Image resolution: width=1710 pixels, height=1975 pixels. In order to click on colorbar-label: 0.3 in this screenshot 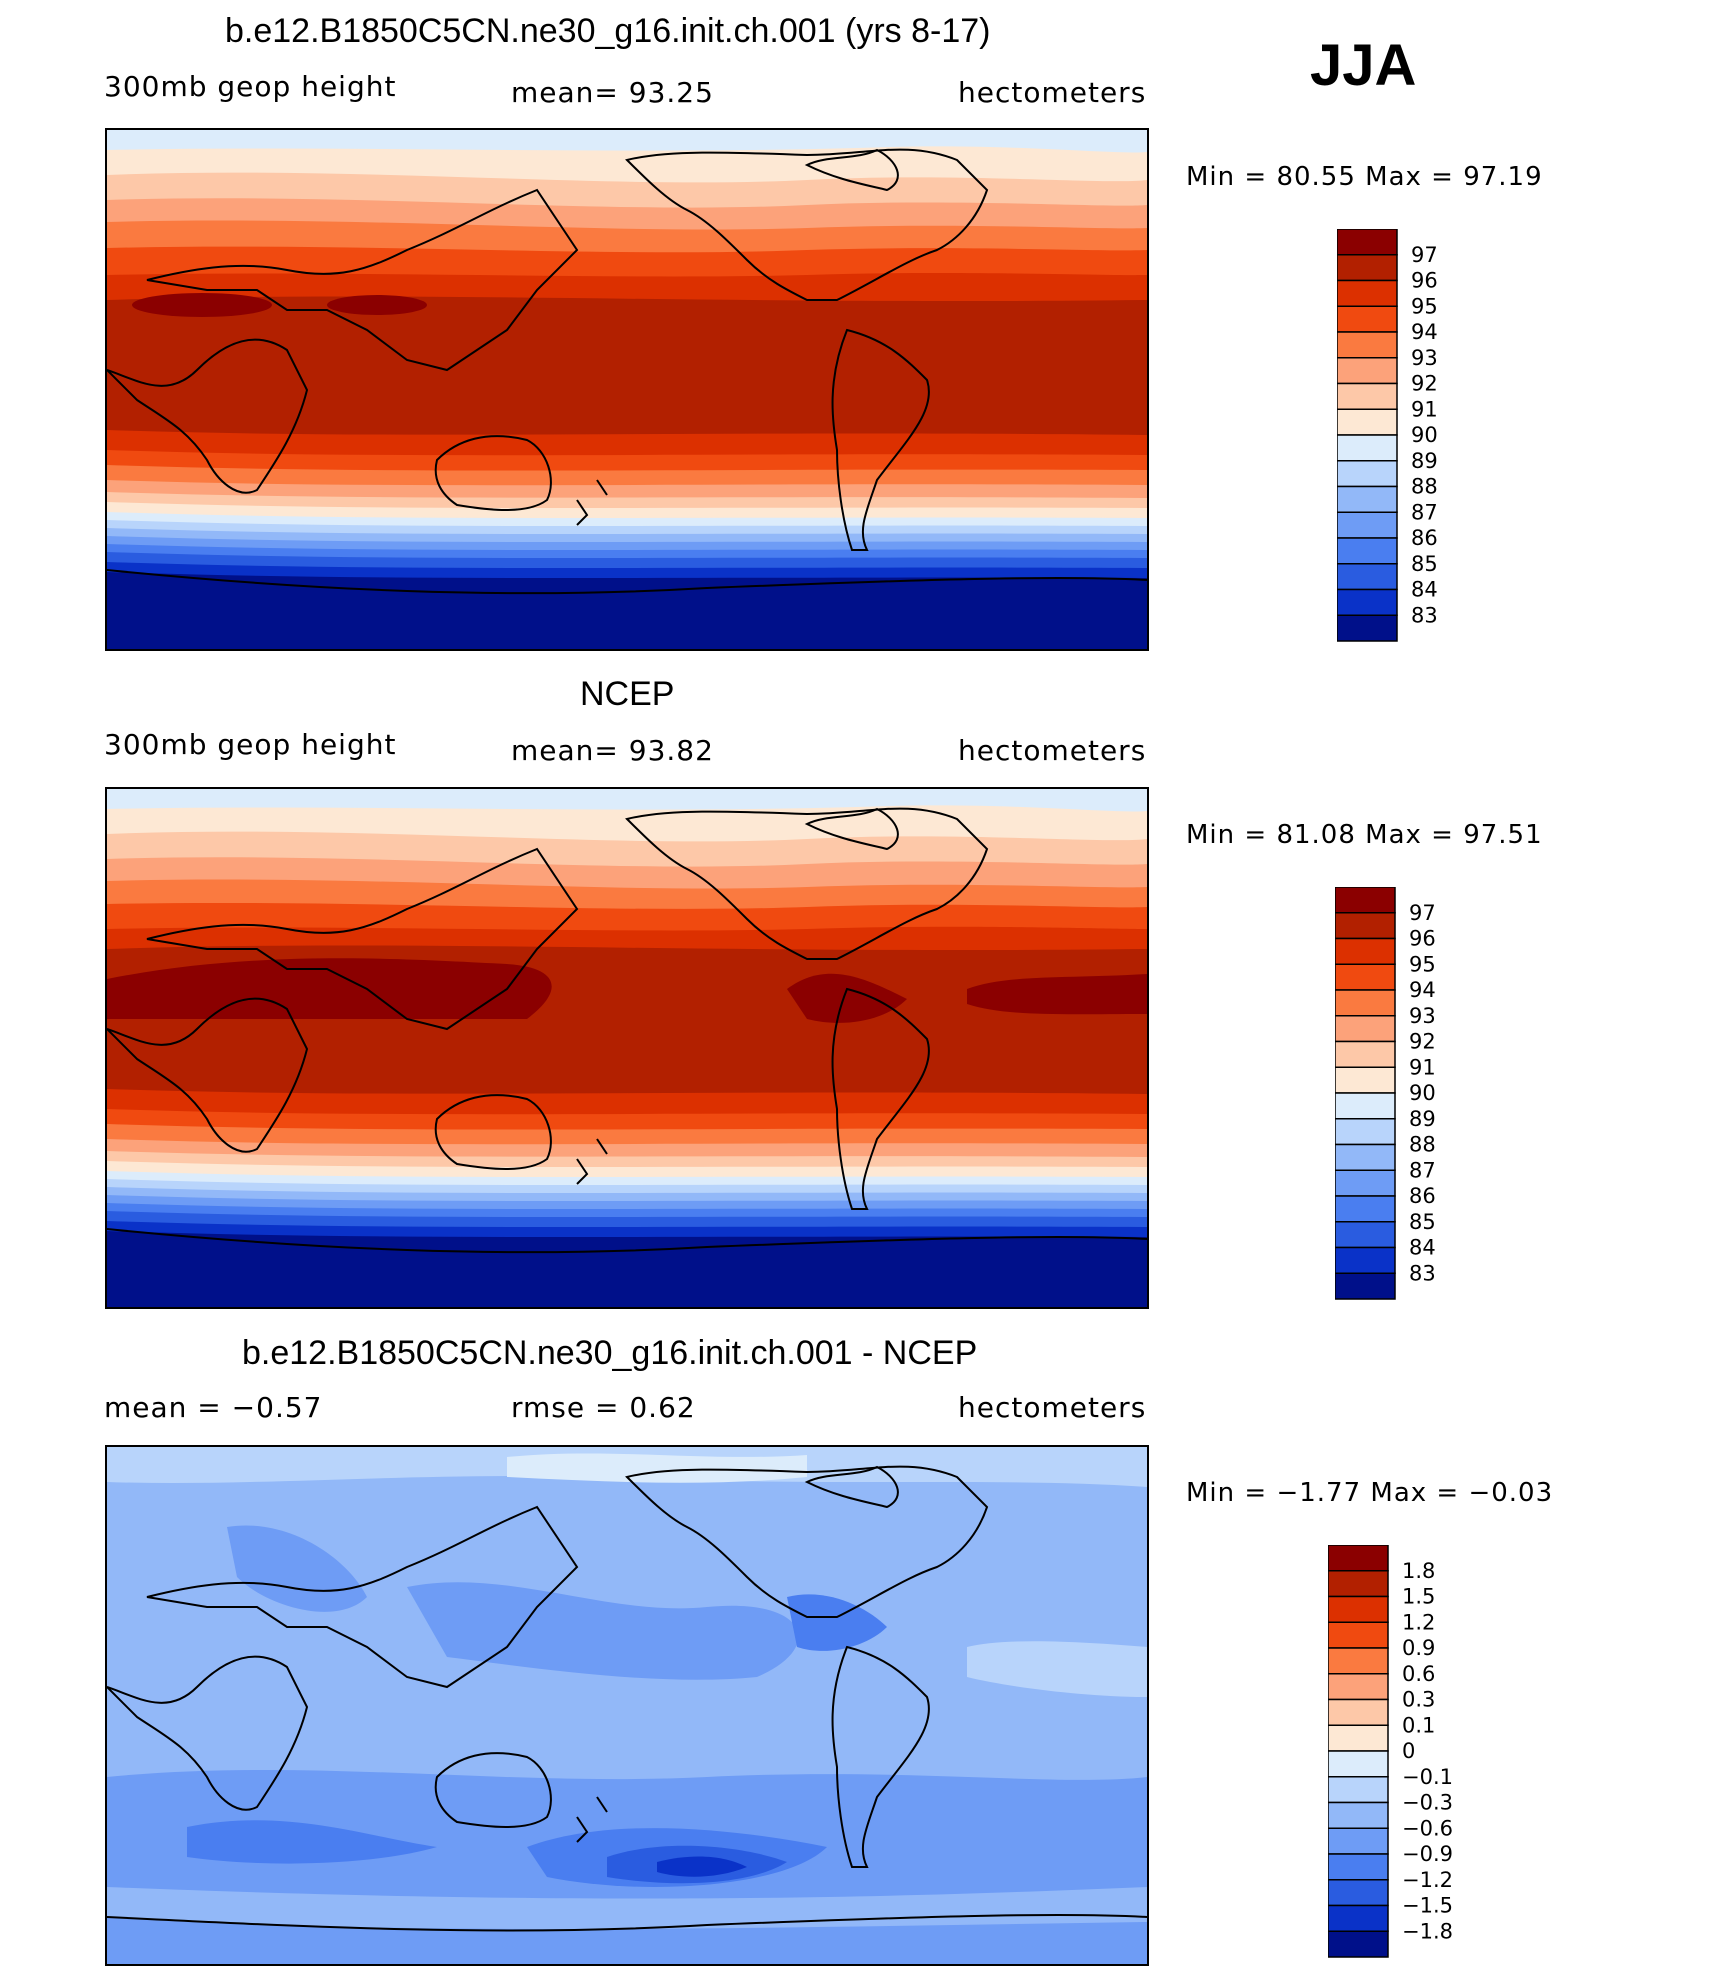, I will do `click(1418, 1700)`.